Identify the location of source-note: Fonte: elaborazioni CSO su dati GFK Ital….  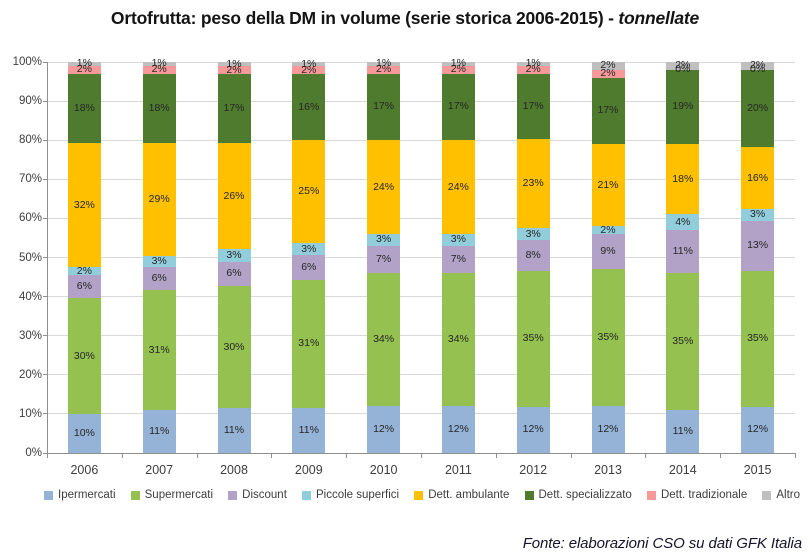
(662, 543).